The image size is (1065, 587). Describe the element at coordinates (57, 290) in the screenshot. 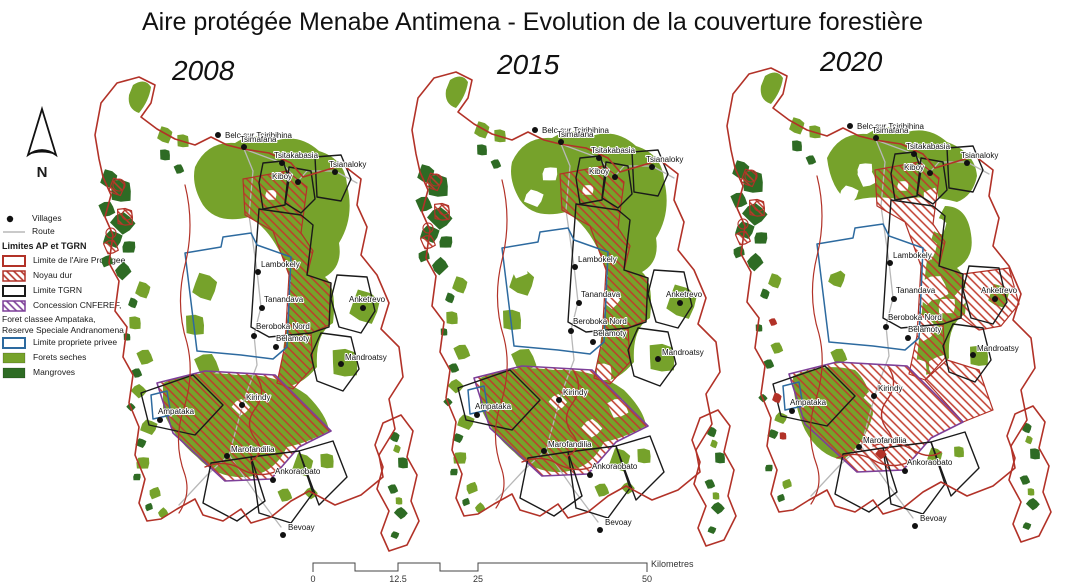

I see `legend-item-label: Limite TGRN` at that location.